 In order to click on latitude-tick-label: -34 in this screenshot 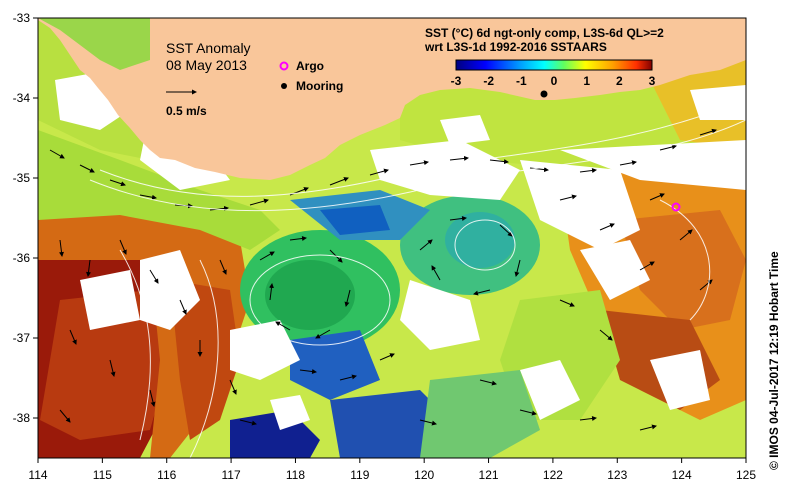, I will do `click(22, 98)`.